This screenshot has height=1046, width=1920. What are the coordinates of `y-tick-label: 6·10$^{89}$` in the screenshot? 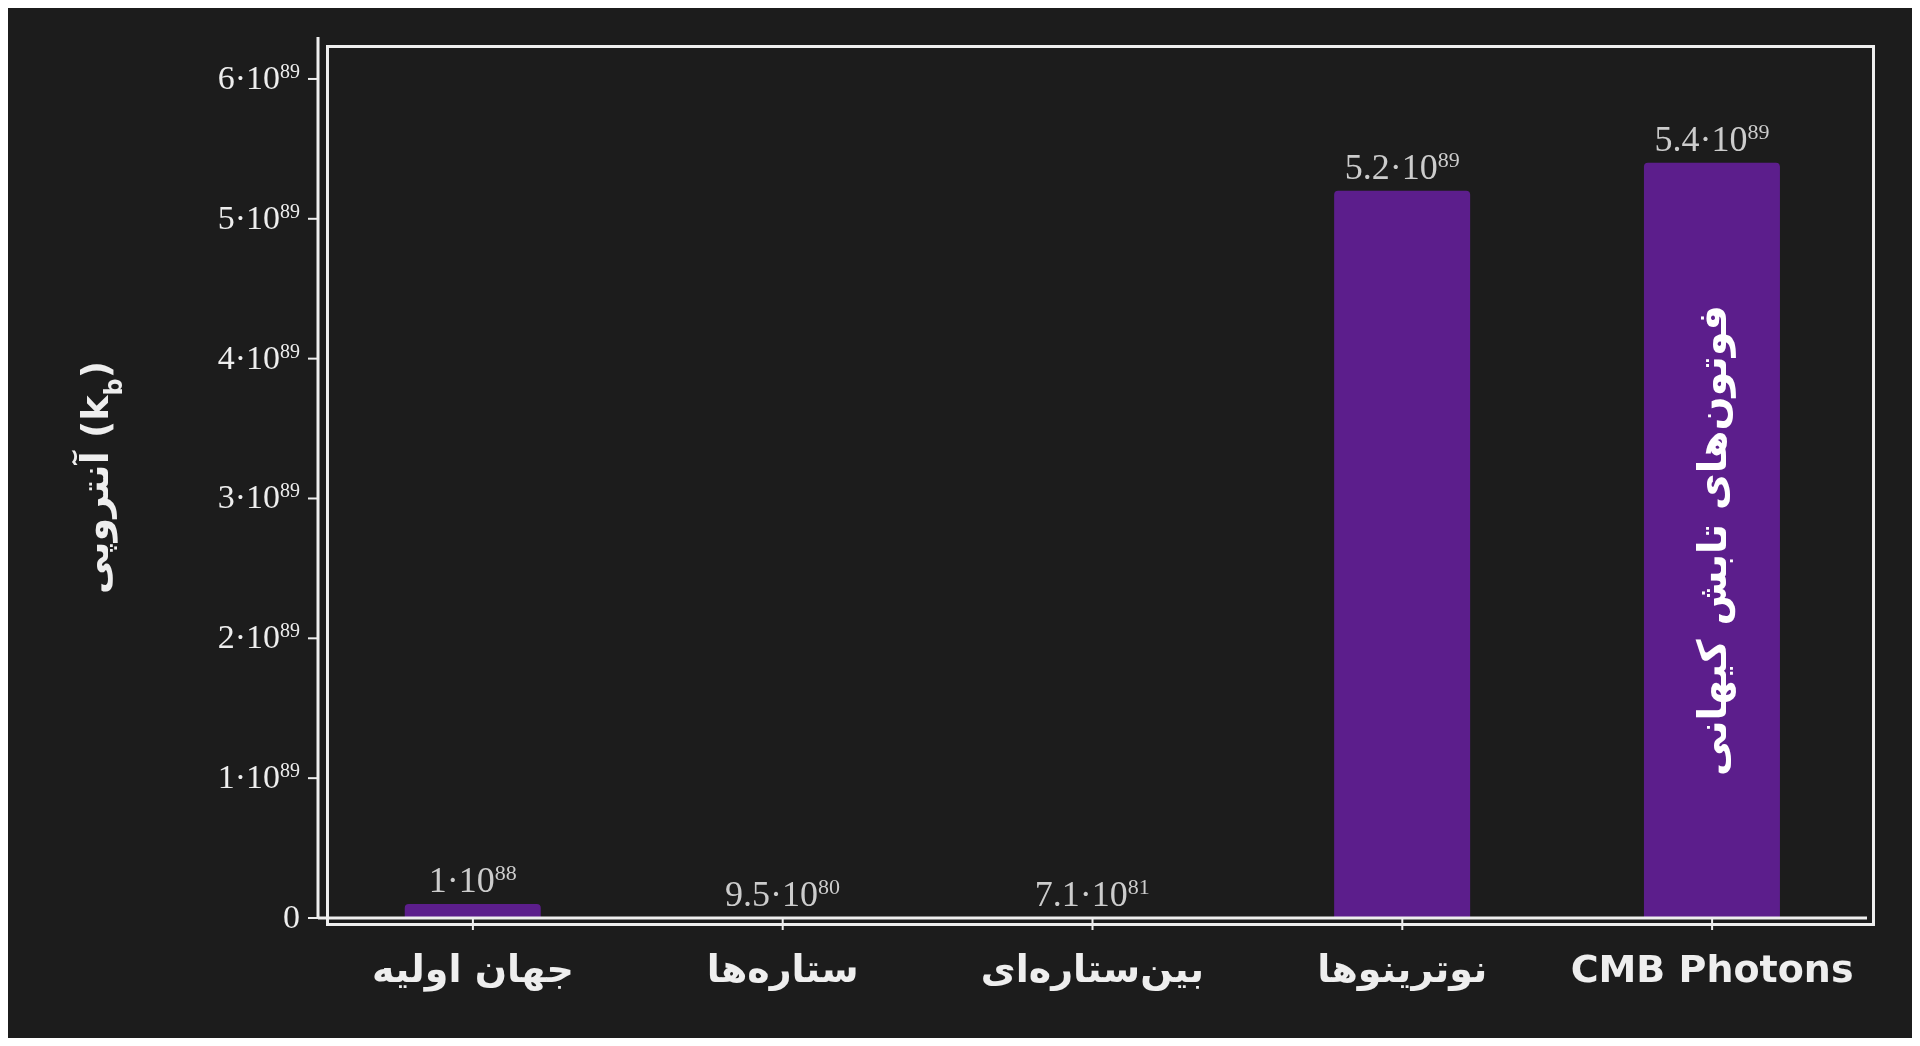 It's located at (258, 77).